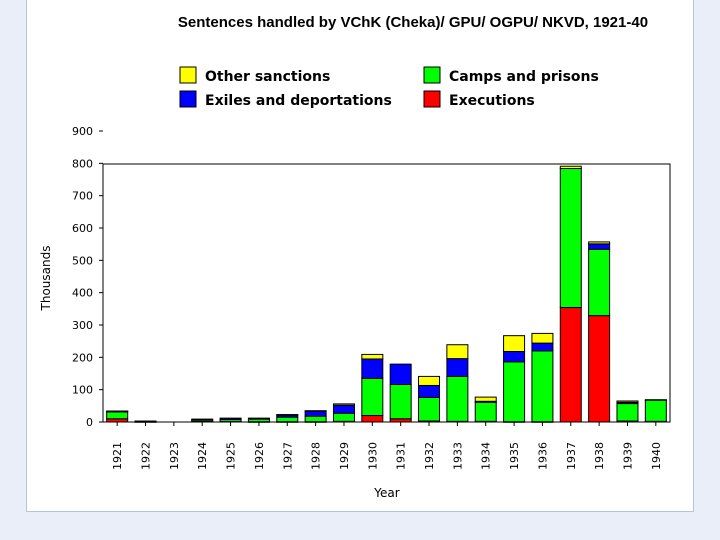 Image resolution: width=720 pixels, height=540 pixels. Describe the element at coordinates (344, 456) in the screenshot. I see `x-tick-label-1929: 1929` at that location.